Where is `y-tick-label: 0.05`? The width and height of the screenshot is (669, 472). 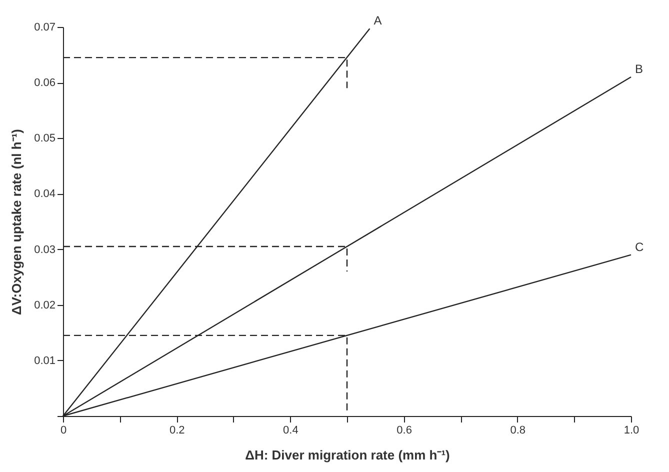 y-tick-label: 0.05 is located at coordinates (45, 138).